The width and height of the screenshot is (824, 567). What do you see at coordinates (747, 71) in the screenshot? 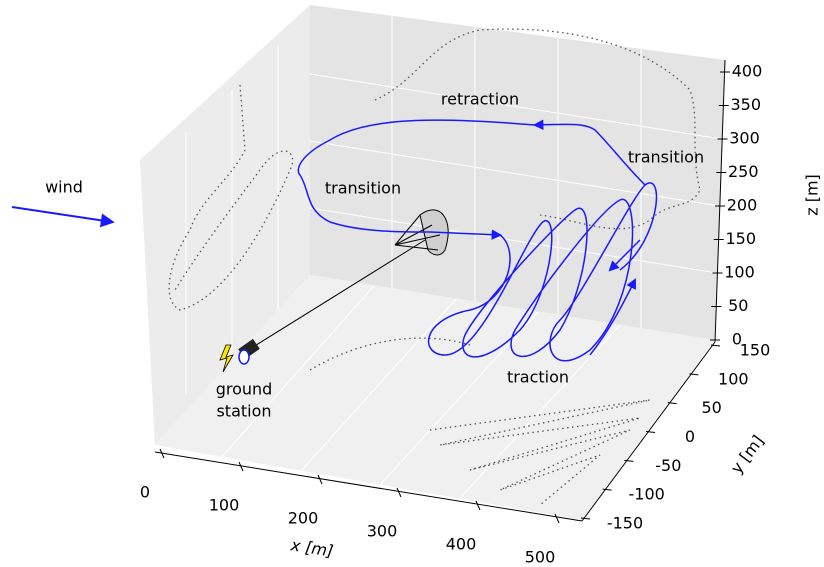
I see `z-tick-label: 400` at bounding box center [747, 71].